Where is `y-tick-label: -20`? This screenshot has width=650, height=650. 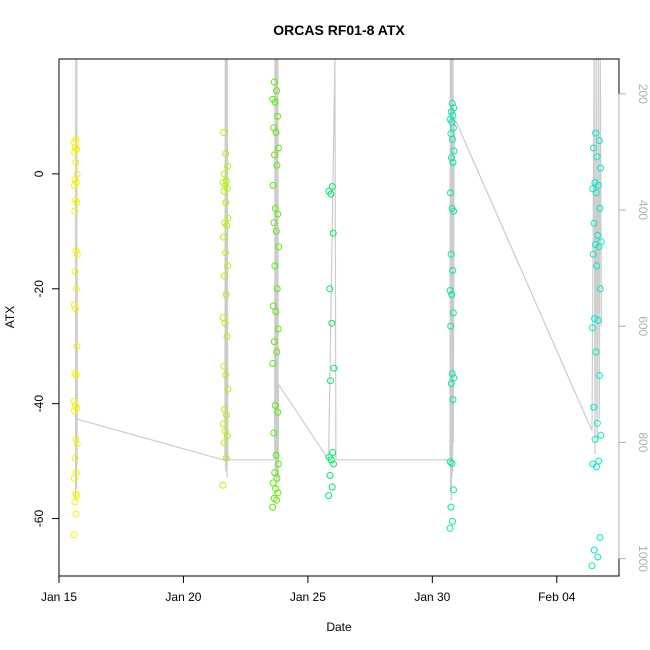 y-tick-label: -20 is located at coordinates (39, 289).